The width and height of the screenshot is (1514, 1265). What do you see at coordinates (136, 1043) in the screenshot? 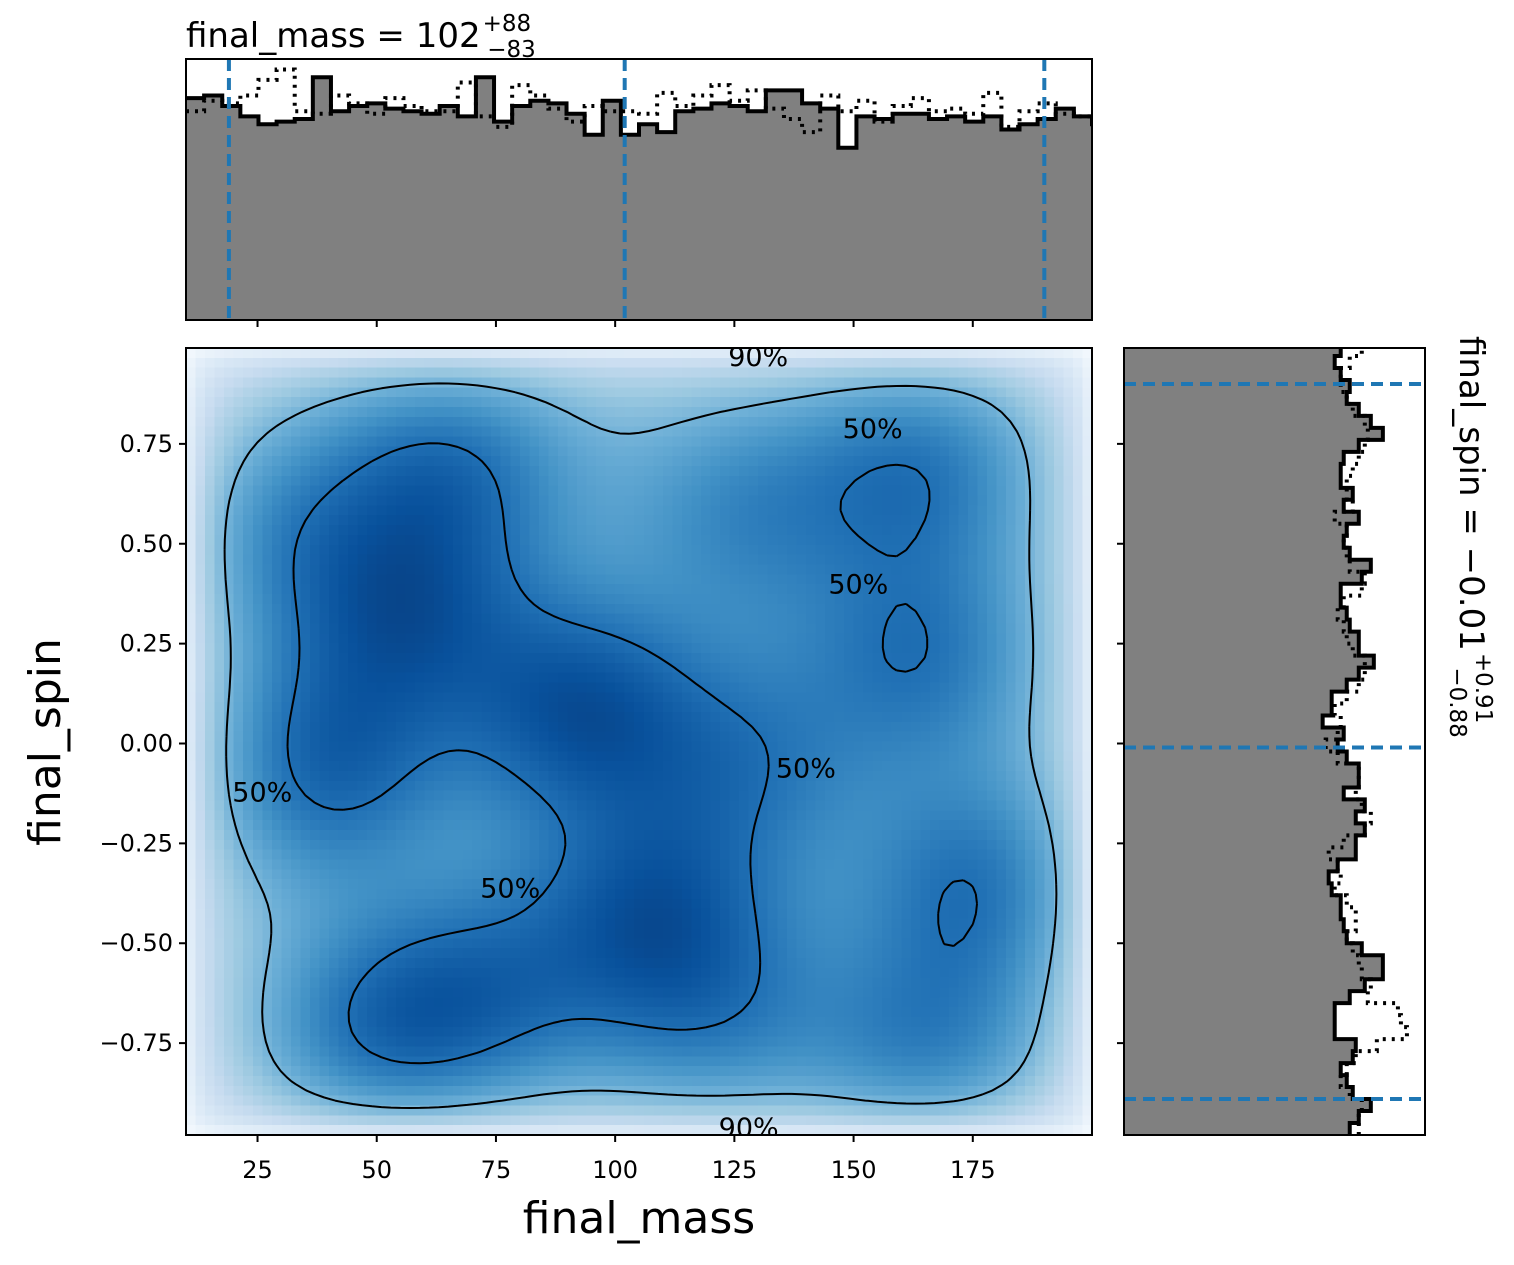
I see `joint-y-tick-label: −0.75` at bounding box center [136, 1043].